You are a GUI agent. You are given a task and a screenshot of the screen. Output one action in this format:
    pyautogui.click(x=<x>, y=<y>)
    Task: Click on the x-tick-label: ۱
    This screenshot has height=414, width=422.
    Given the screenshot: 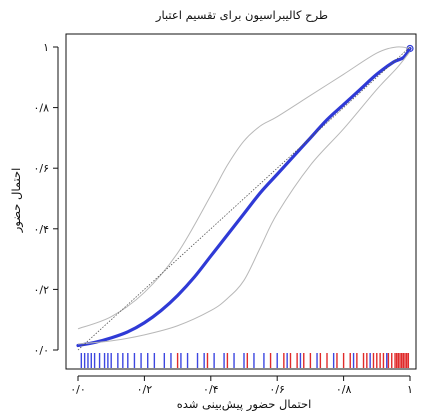 What is the action you would take?
    pyautogui.click(x=410, y=389)
    